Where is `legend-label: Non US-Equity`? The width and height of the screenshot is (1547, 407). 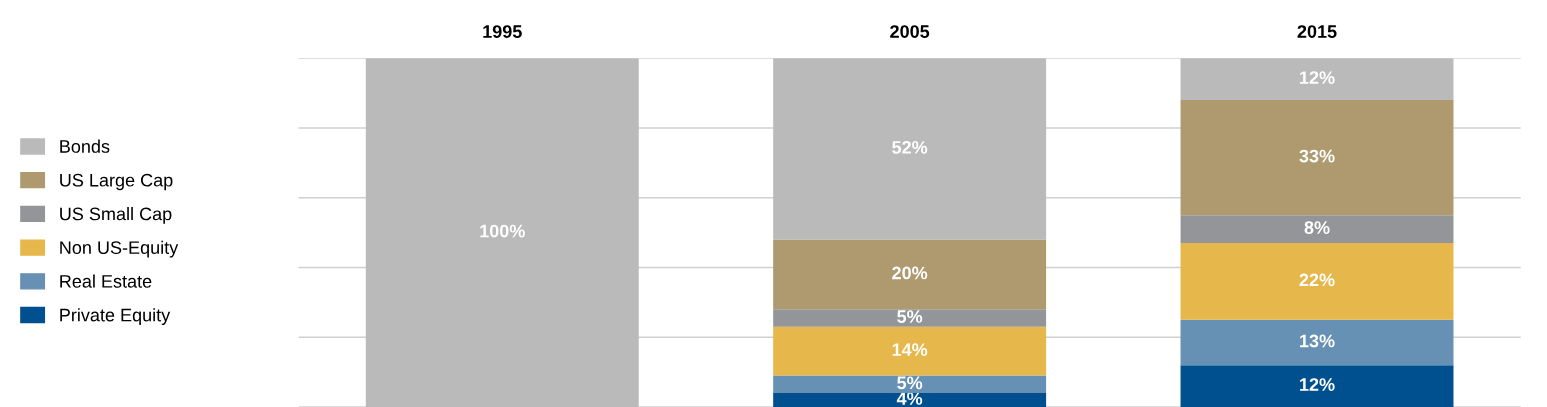
legend-label: Non US-Equity is located at coordinates (119, 249).